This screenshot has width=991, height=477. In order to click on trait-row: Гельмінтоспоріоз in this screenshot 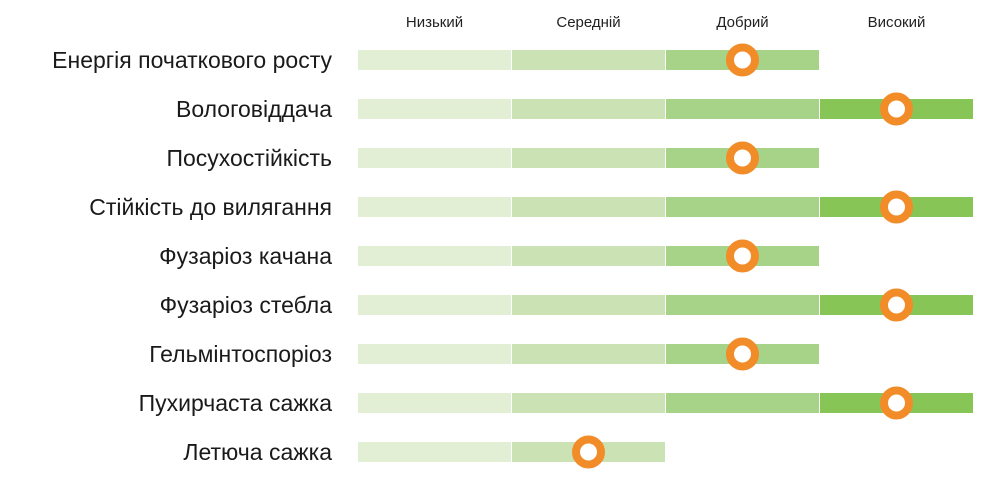, I will do `click(484, 354)`.